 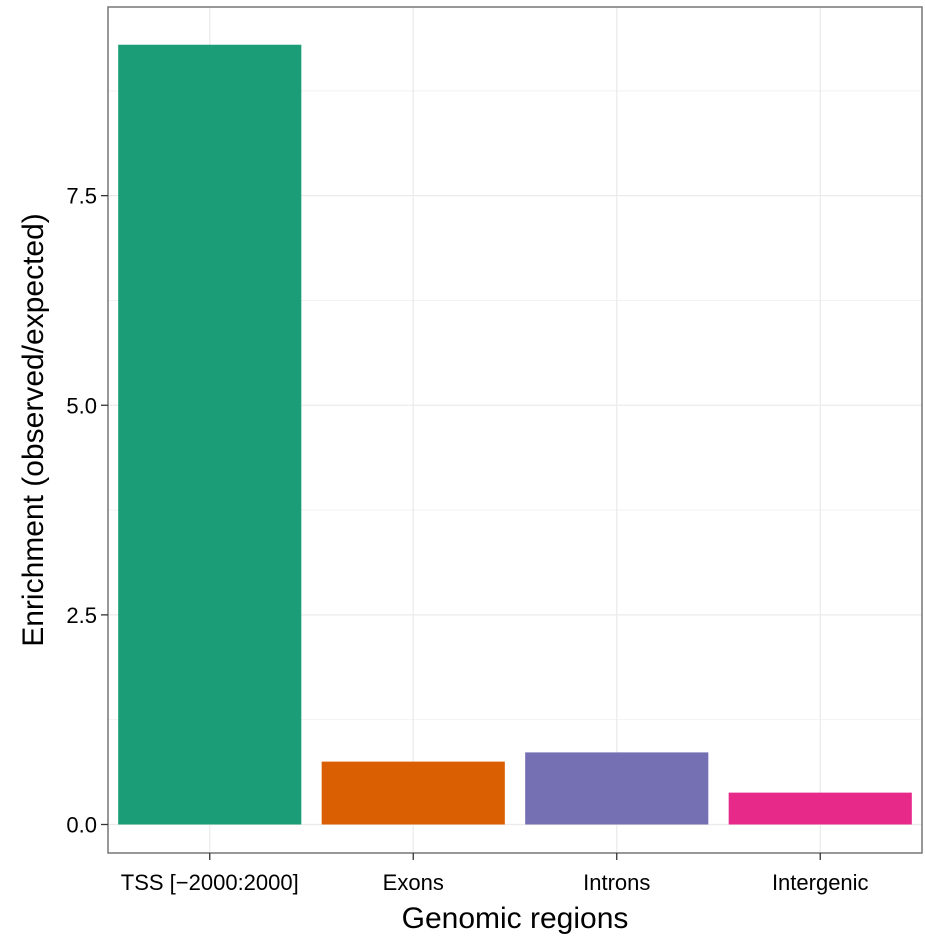 I want to click on x-tick-label: Intergenic, so click(x=820, y=882).